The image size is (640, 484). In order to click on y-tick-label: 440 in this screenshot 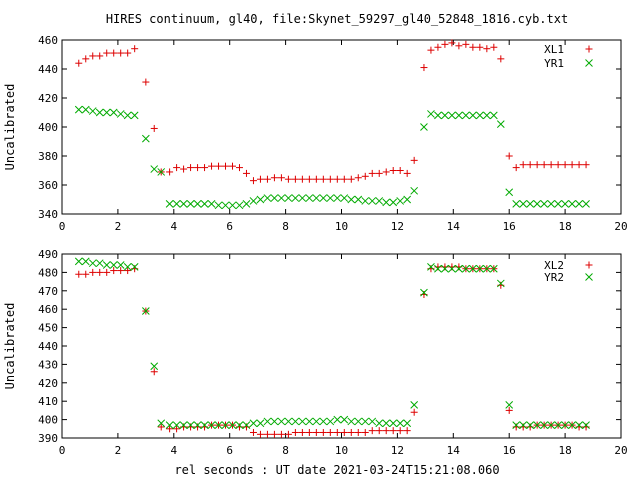, I will do `click(48, 69)`.